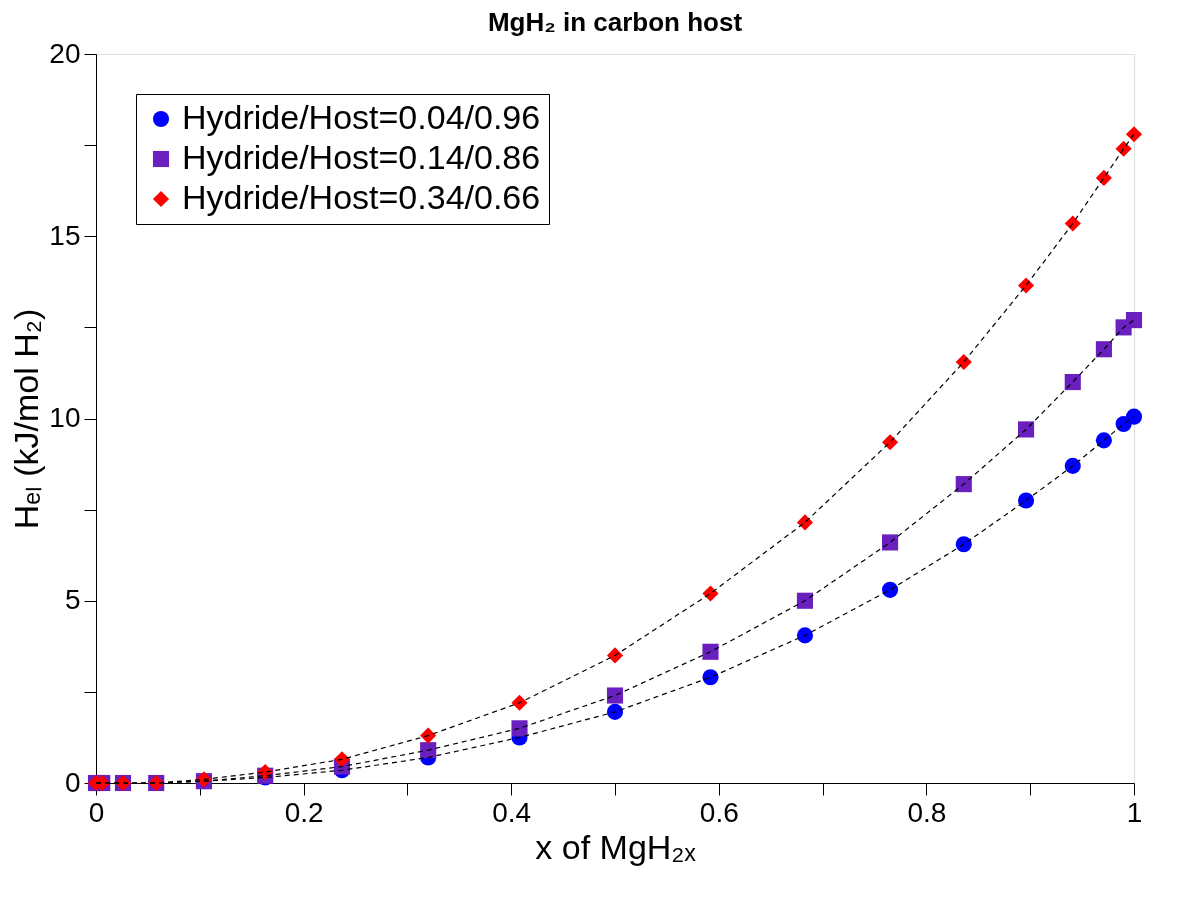 The image size is (1200, 923). I want to click on x-tick-label: 1, so click(1134, 812).